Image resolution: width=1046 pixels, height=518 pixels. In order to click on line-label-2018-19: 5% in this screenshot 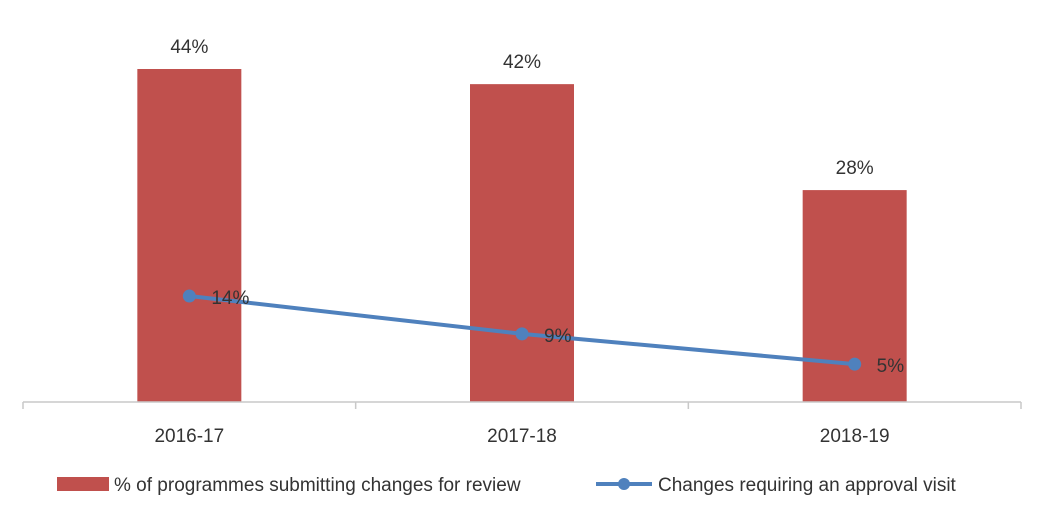, I will do `click(891, 366)`.